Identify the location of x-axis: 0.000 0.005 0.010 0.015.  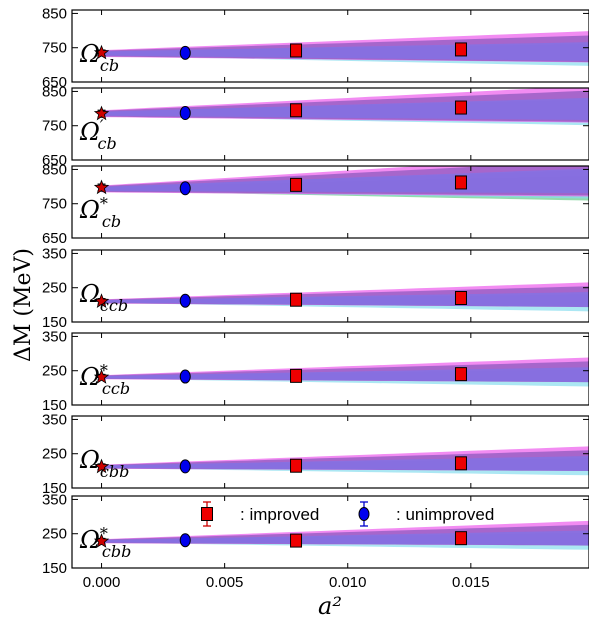
(286, 582).